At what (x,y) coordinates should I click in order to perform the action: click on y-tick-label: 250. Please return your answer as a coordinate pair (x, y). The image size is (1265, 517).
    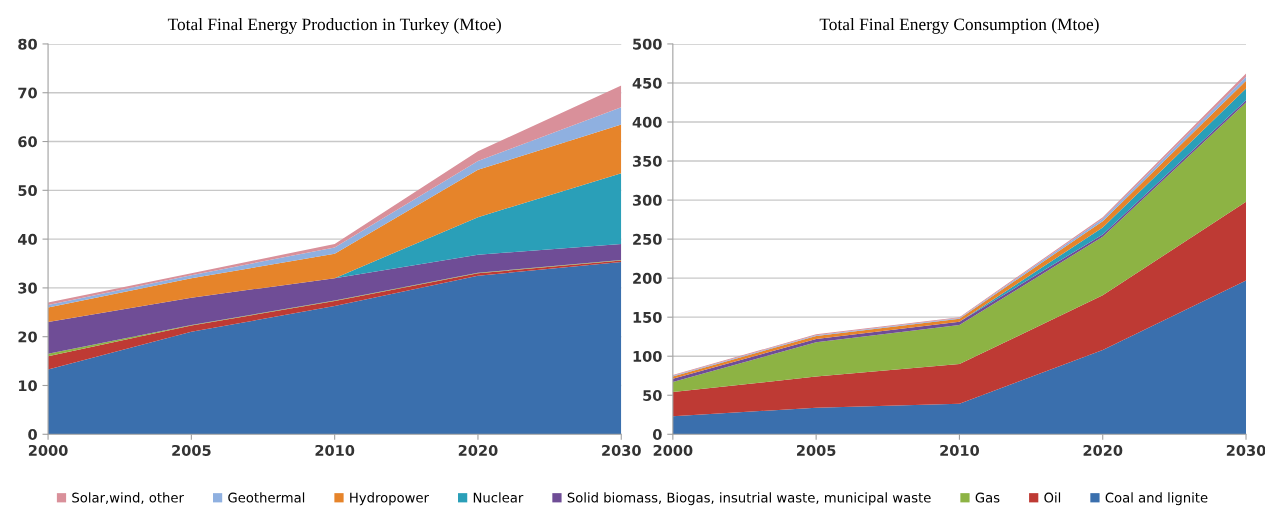
    Looking at the image, I should click on (647, 239).